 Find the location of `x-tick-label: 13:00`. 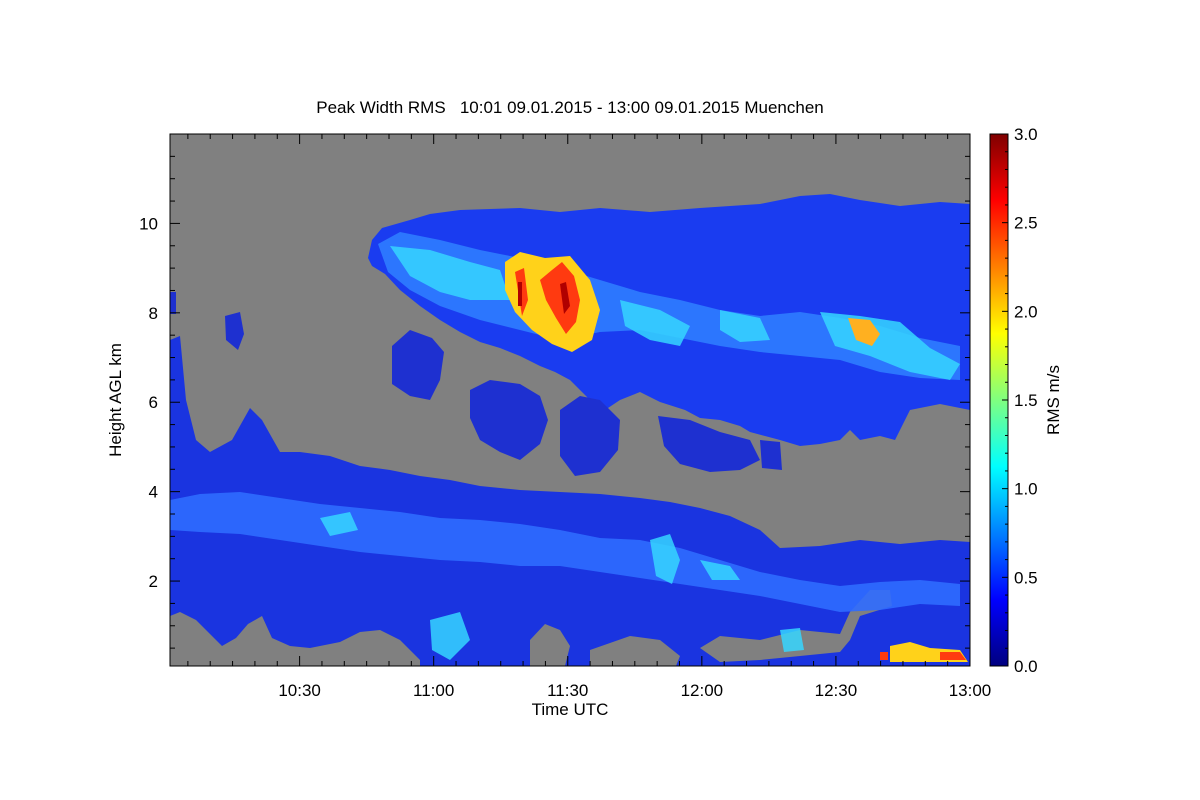

x-tick-label: 13:00 is located at coordinates (970, 690).